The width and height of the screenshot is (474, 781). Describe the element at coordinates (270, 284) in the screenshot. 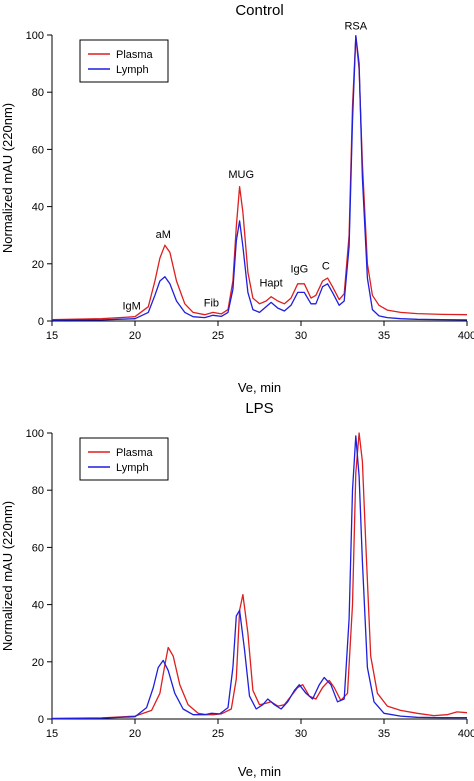

I see `peak-annotation: Hapt` at that location.